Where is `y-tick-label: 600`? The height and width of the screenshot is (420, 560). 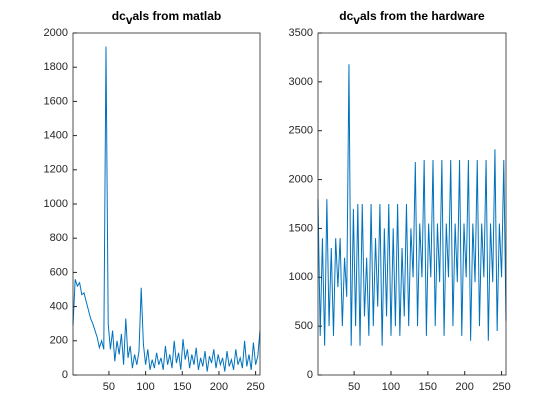 y-tick-label: 600 is located at coordinates (59, 272).